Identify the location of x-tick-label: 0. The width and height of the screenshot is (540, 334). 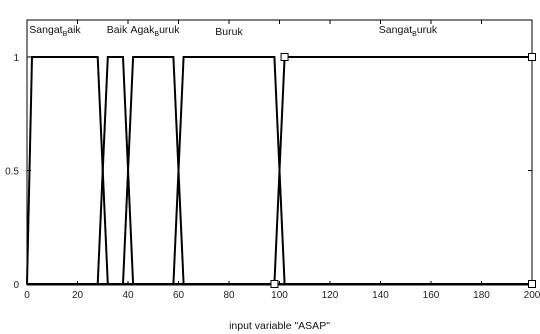
(27, 295).